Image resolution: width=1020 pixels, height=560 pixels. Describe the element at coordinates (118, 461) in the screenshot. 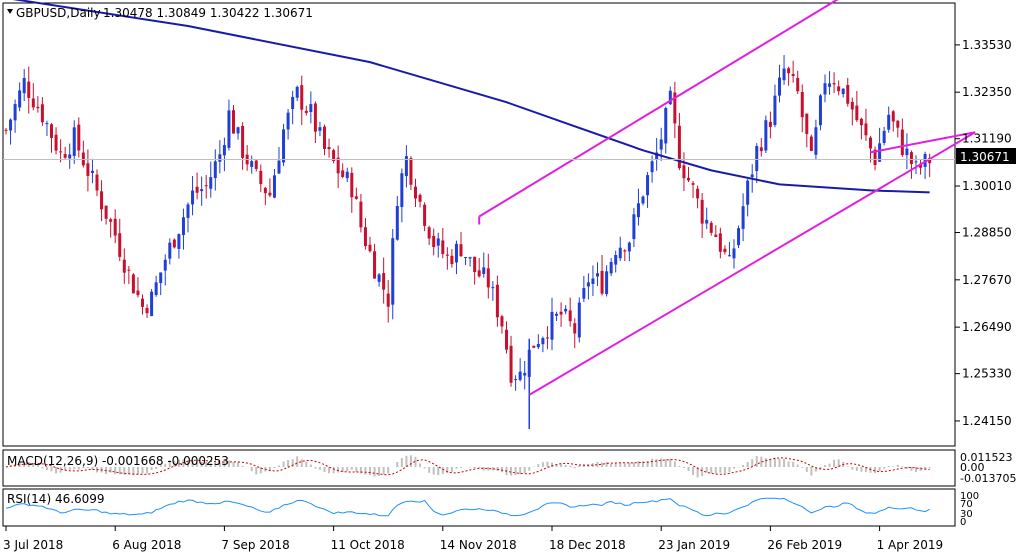

I see `macd-label: MACD(12,26,9) -0.001668 -0.000253` at that location.